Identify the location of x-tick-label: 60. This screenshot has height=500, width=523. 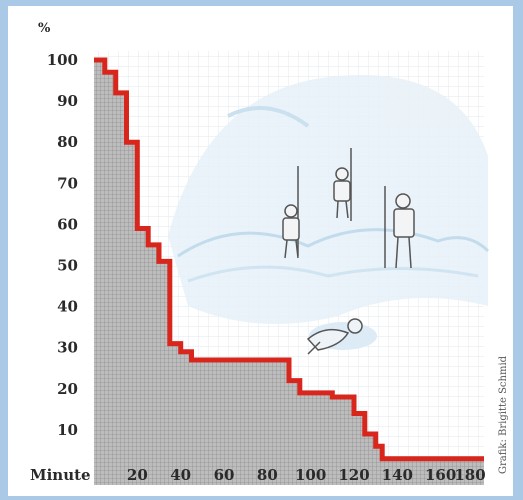
(224, 475).